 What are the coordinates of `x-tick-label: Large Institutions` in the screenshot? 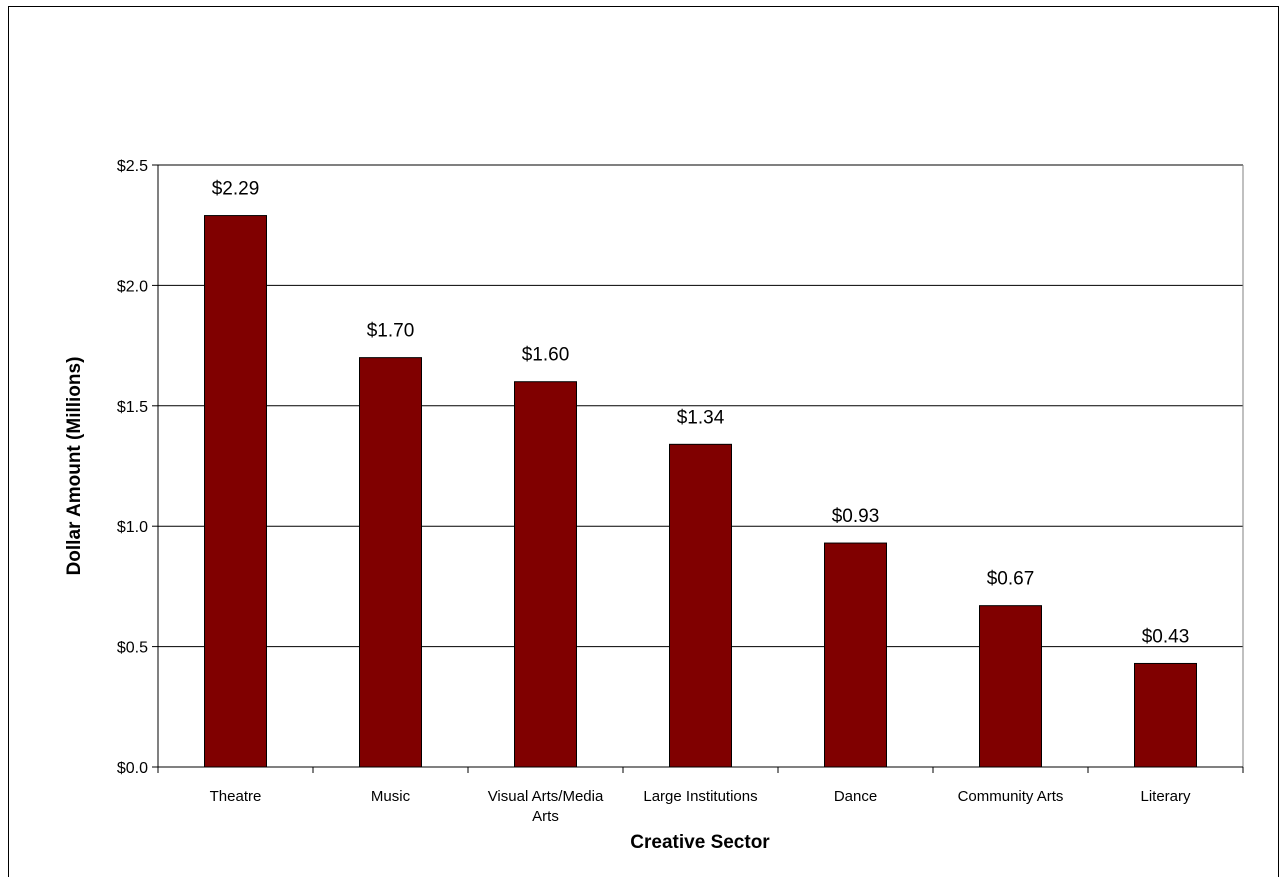 It's located at (700, 796).